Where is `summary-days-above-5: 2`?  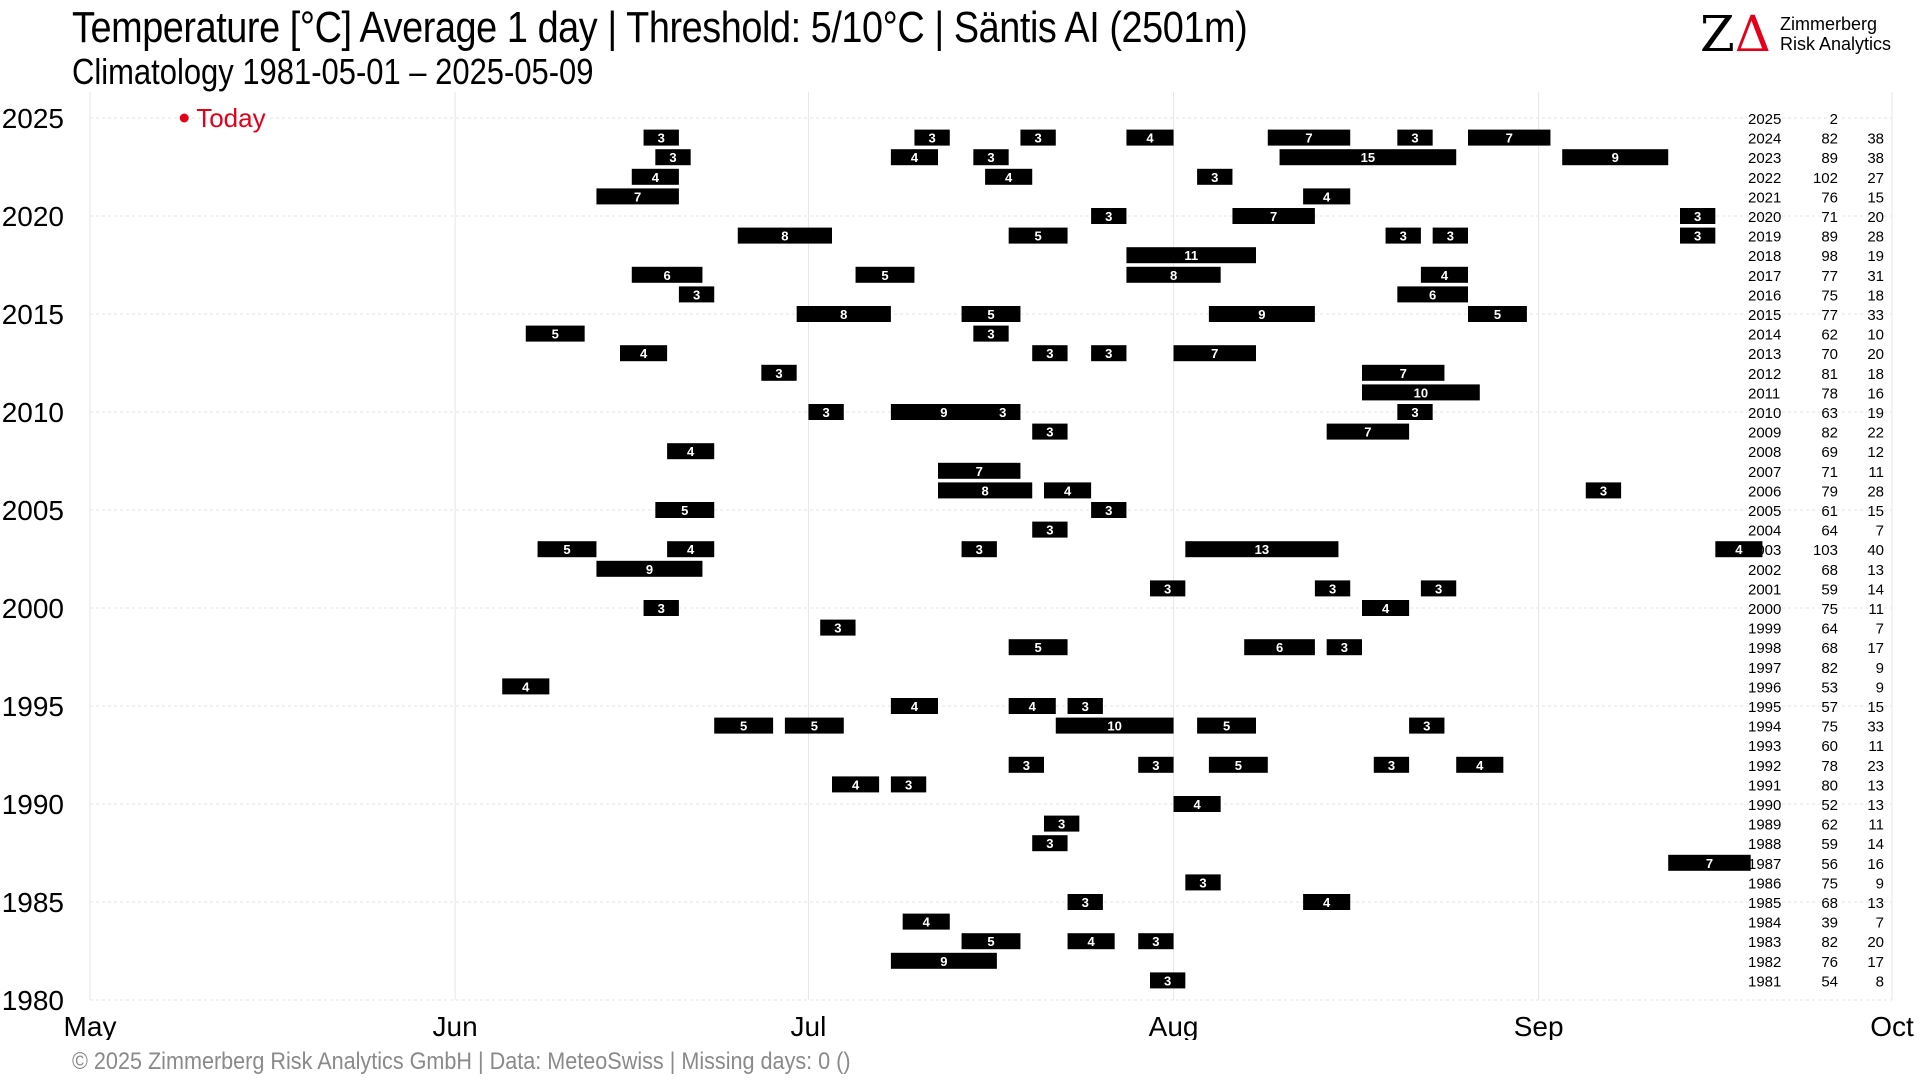
summary-days-above-5: 2 is located at coordinates (1834, 119).